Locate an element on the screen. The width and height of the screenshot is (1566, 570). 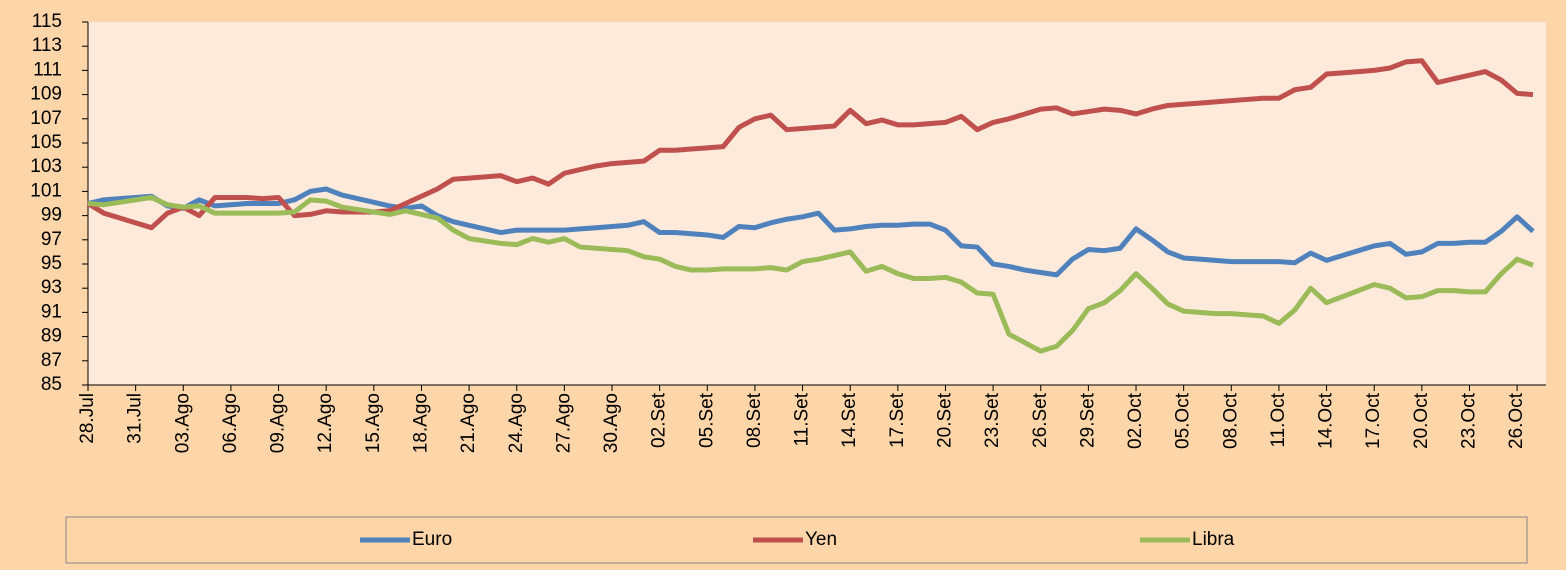
x-tick-label: 03.Ago is located at coordinates (182, 423).